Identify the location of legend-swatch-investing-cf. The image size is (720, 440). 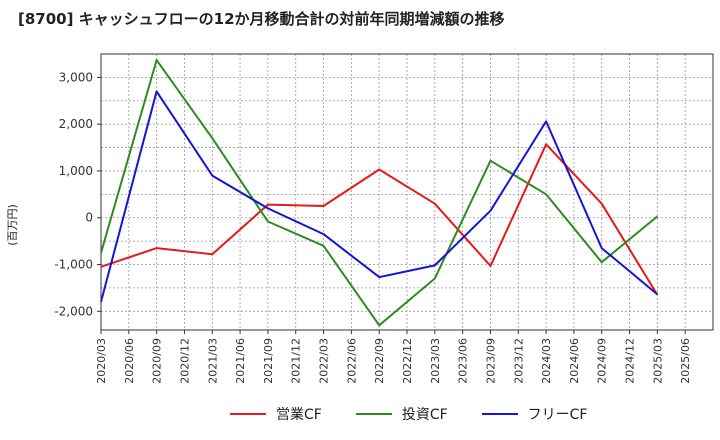
(373, 414).